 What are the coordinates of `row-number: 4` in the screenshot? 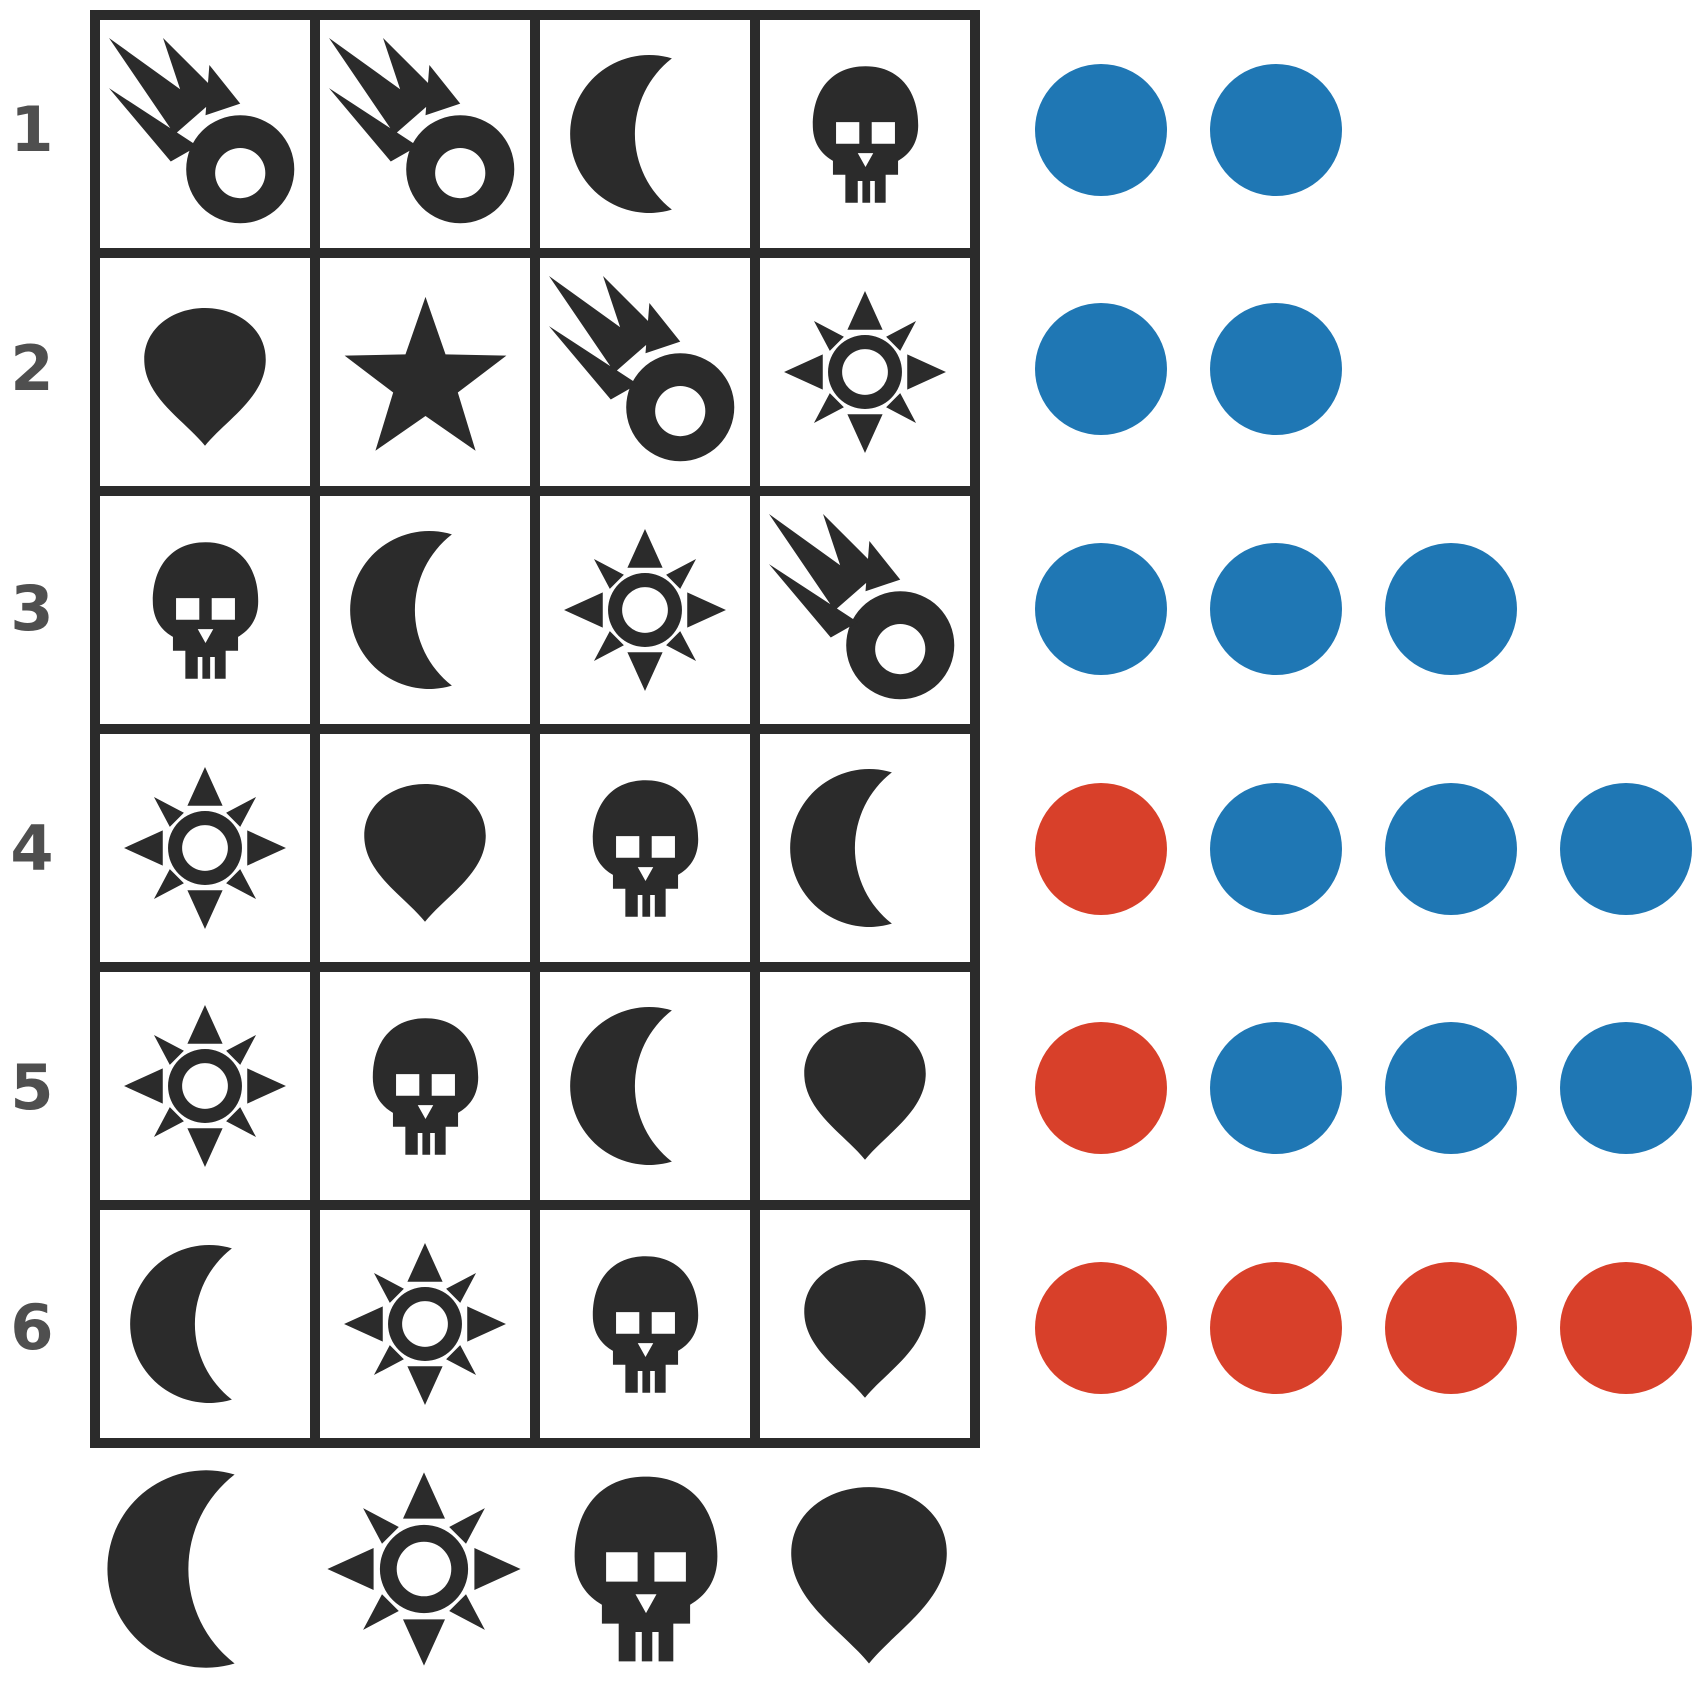 It's located at (32, 848).